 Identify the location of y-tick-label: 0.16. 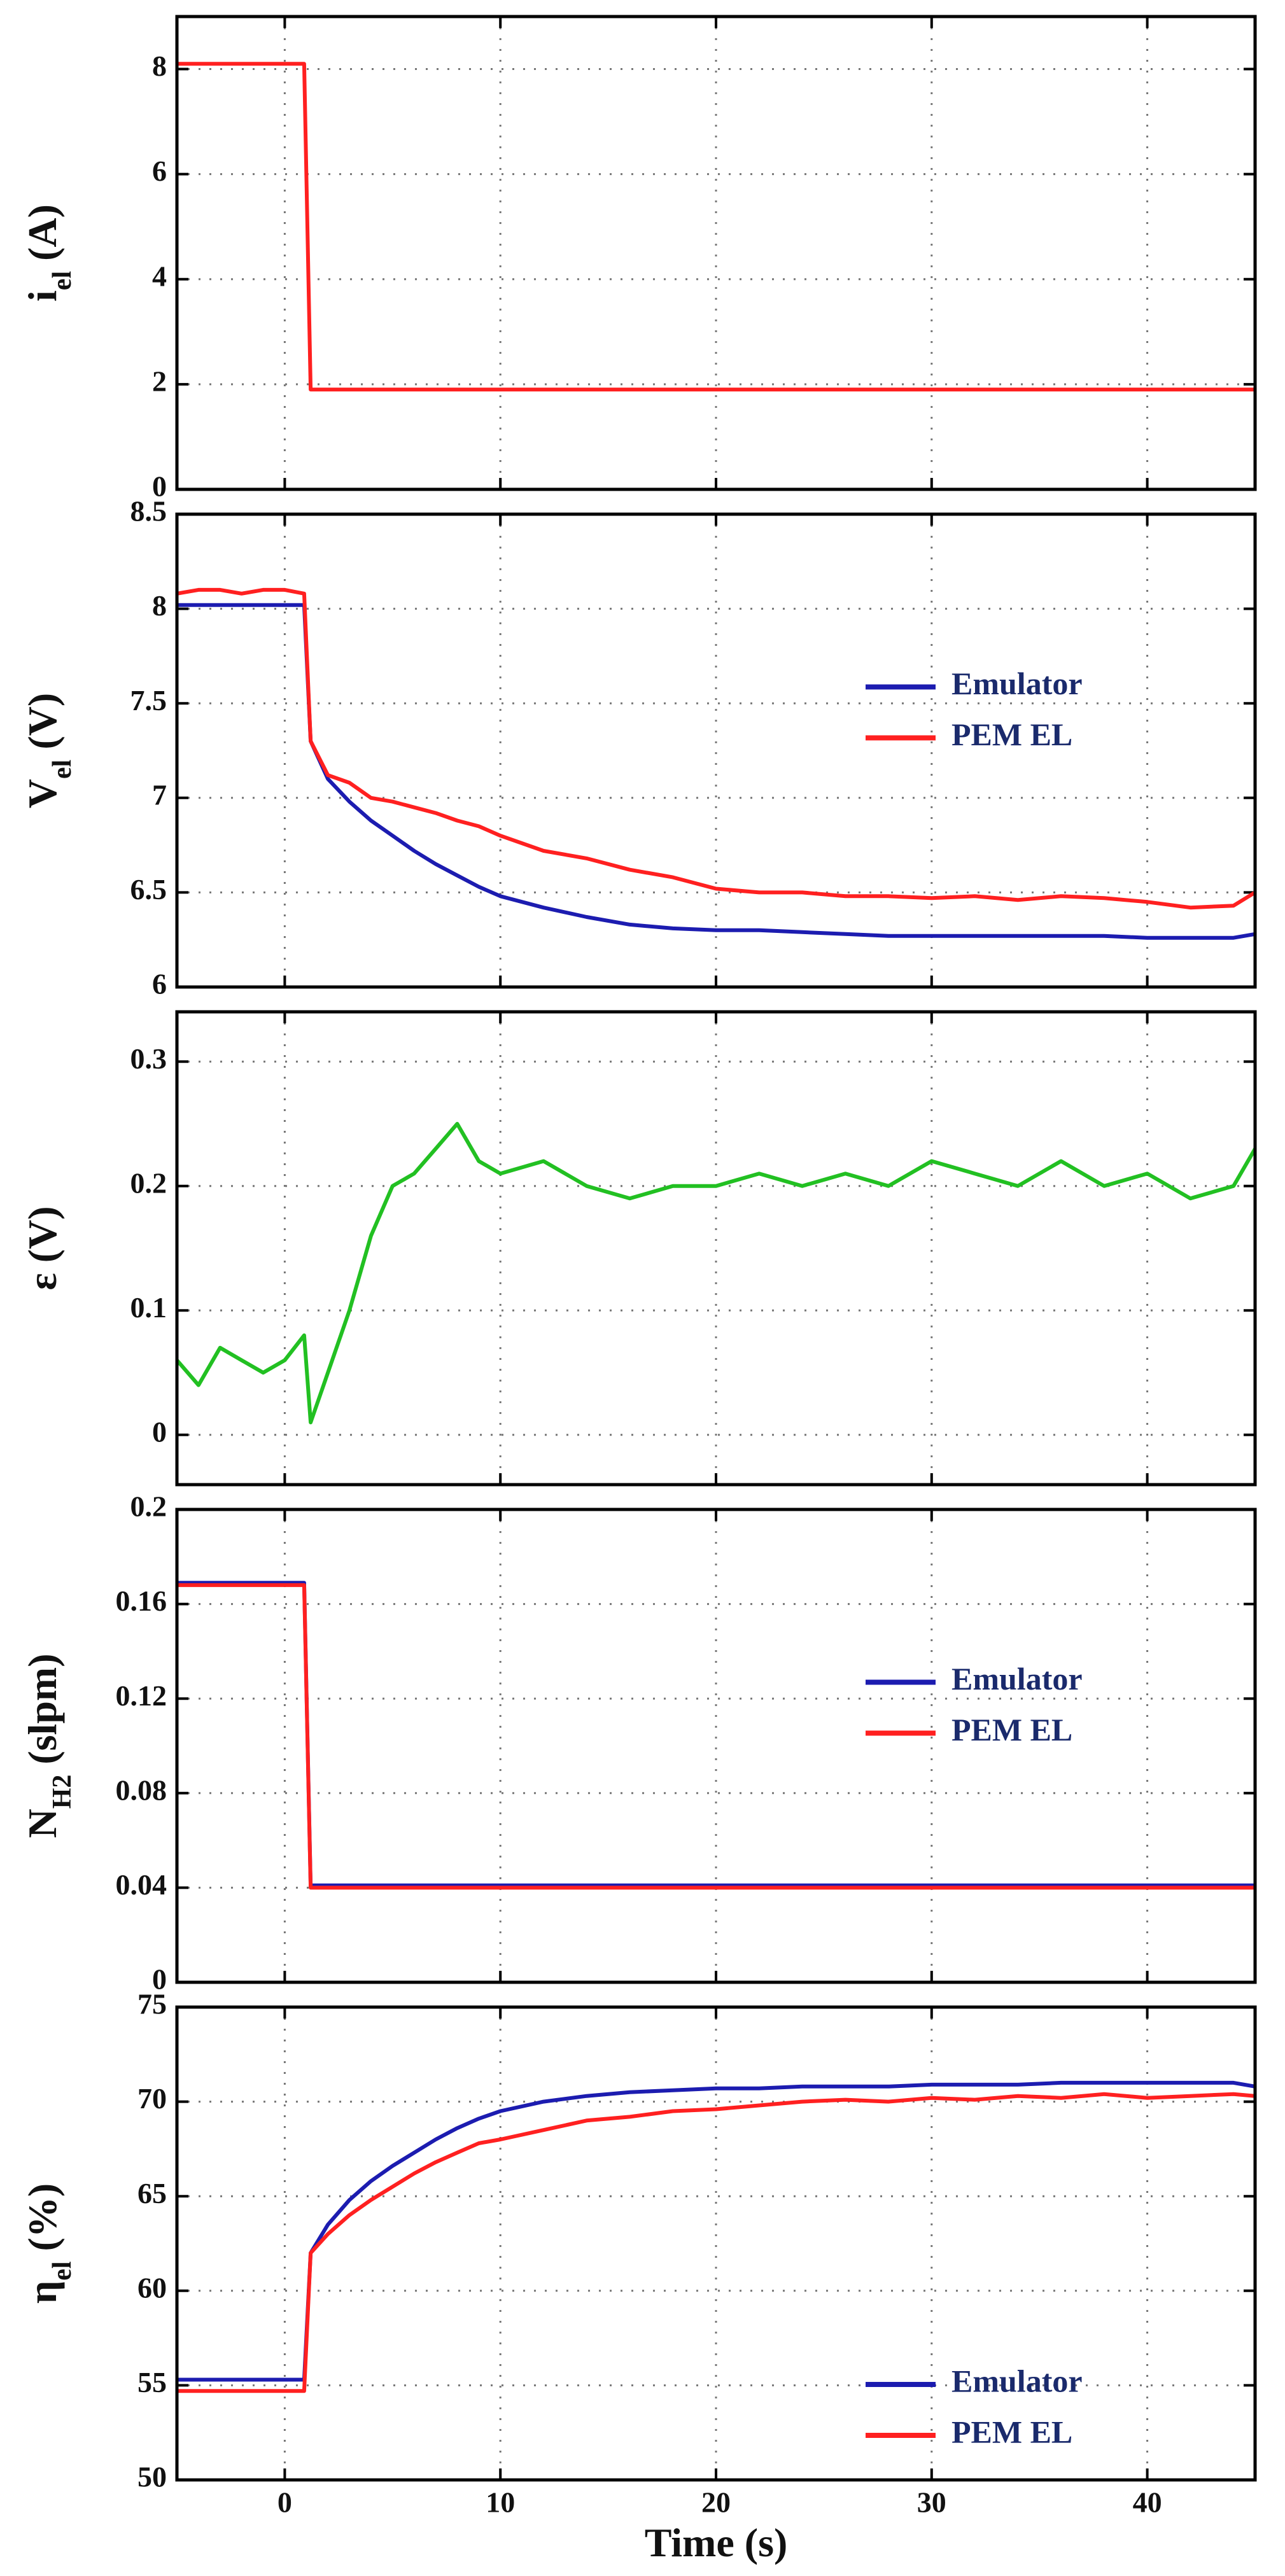
(141, 1601).